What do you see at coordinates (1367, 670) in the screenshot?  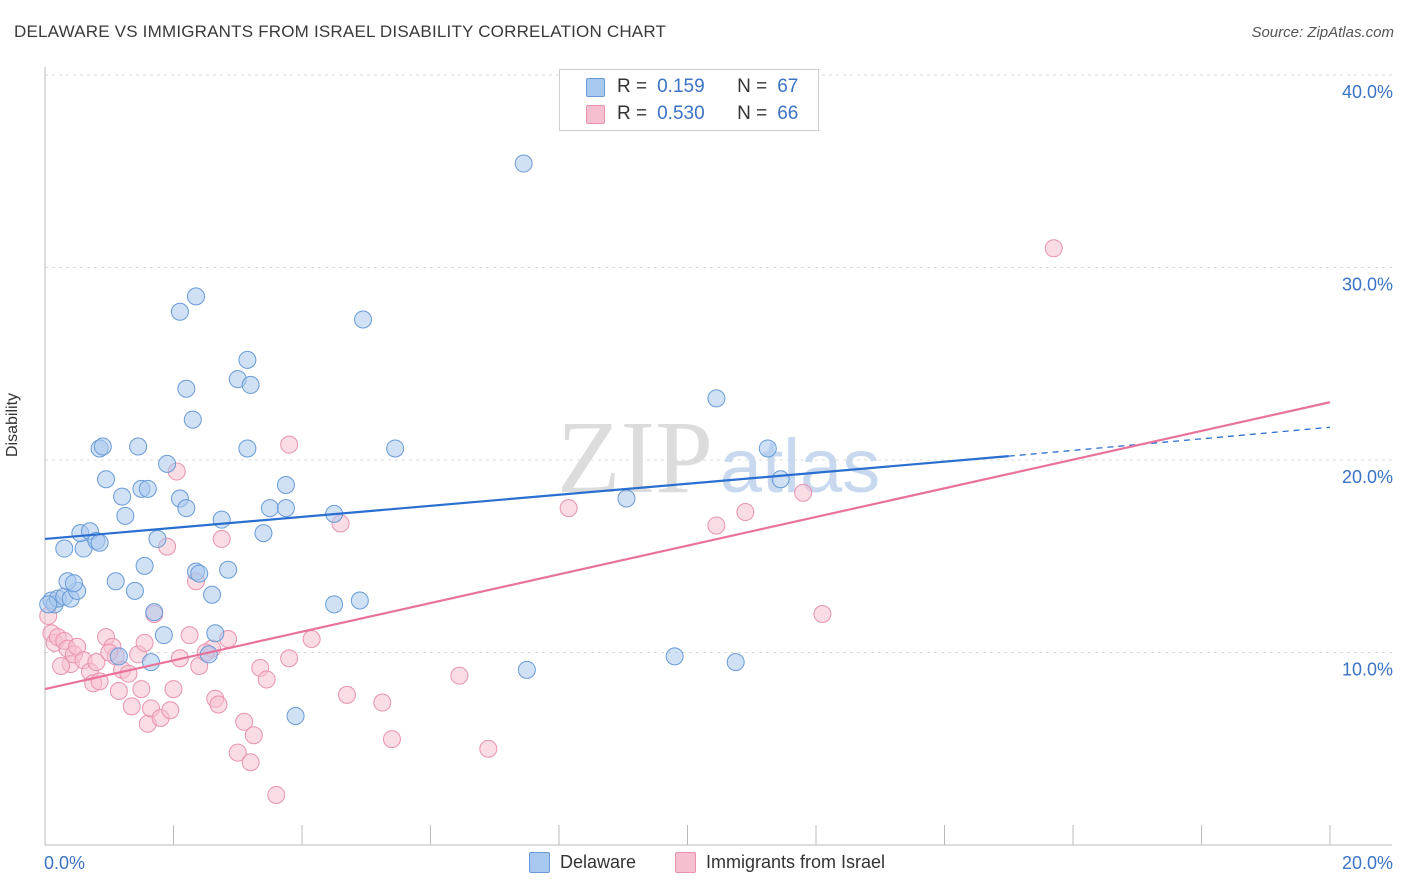 I see `y-tick-label: 10.0%` at bounding box center [1367, 670].